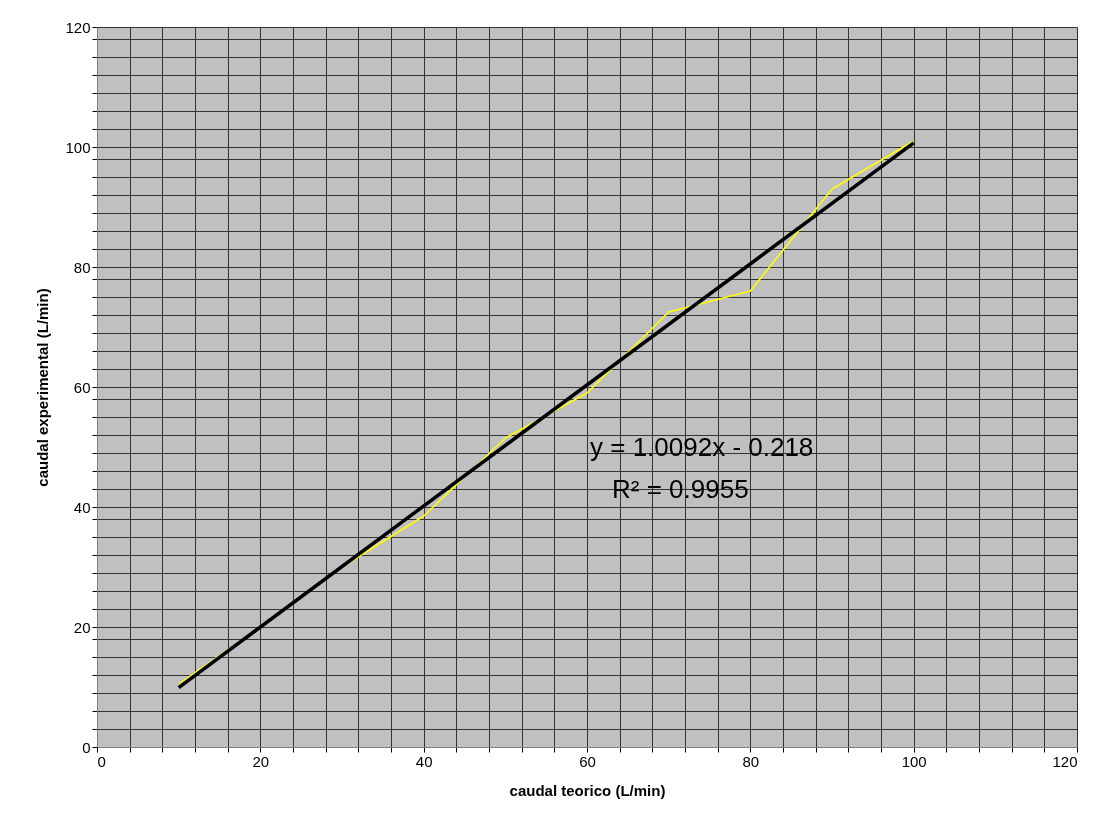 Image resolution: width=1106 pixels, height=835 pixels. I want to click on y-tick-label: 120, so click(78, 27).